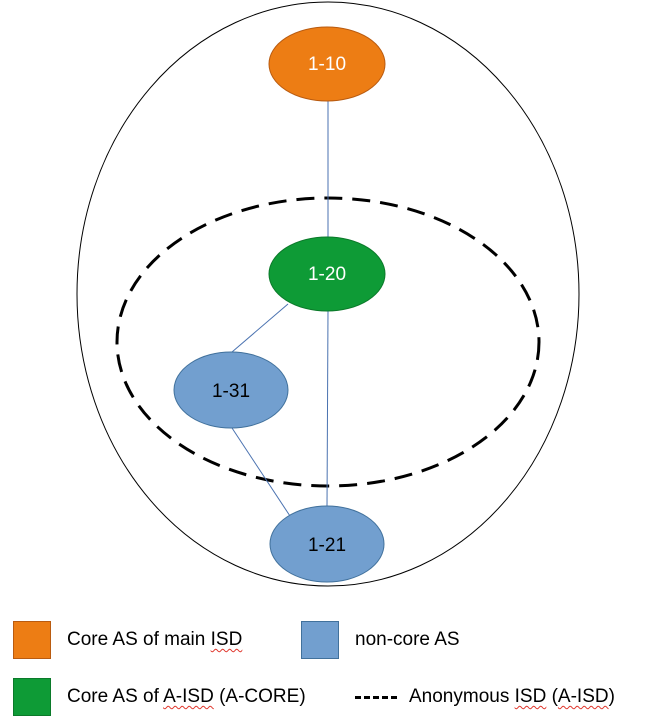 This screenshot has height=722, width=652. I want to click on legend-anon-isd-dash, so click(376, 697).